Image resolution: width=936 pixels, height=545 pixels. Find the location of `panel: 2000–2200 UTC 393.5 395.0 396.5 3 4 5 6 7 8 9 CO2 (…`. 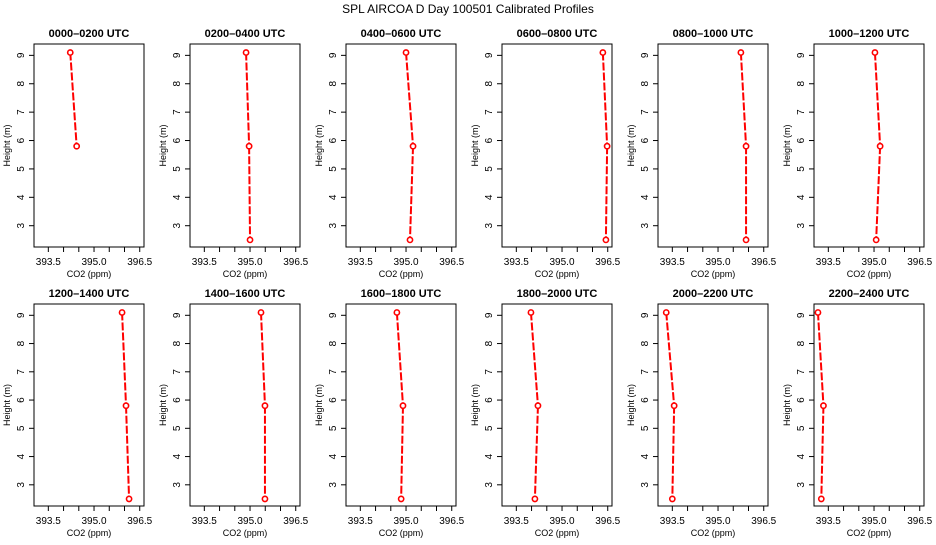

panel: 2000–2200 UTC 393.5 395.0 396.5 3 4 5 6 7 8 9 CO2 (… is located at coordinates (701, 413).